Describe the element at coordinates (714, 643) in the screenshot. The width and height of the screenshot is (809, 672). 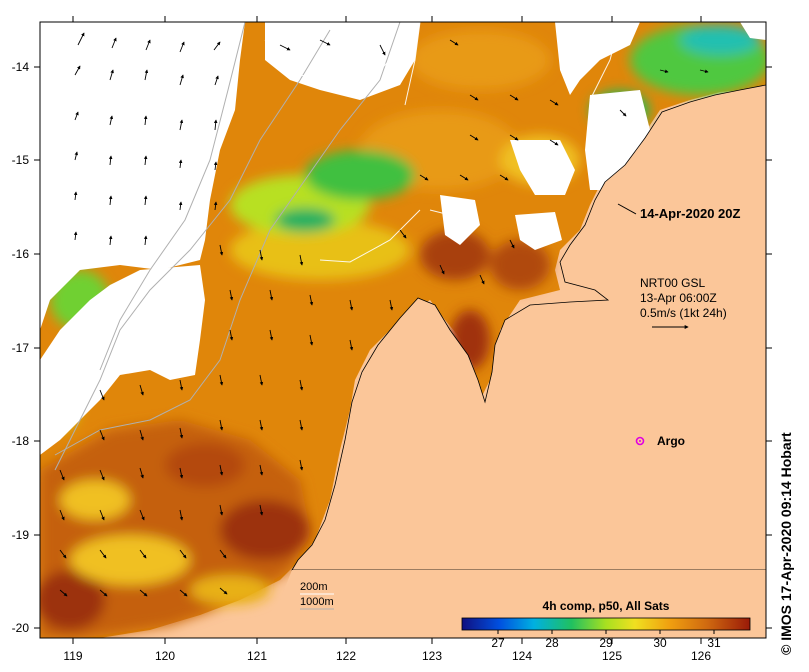
I see `colorbar-label: 31` at that location.